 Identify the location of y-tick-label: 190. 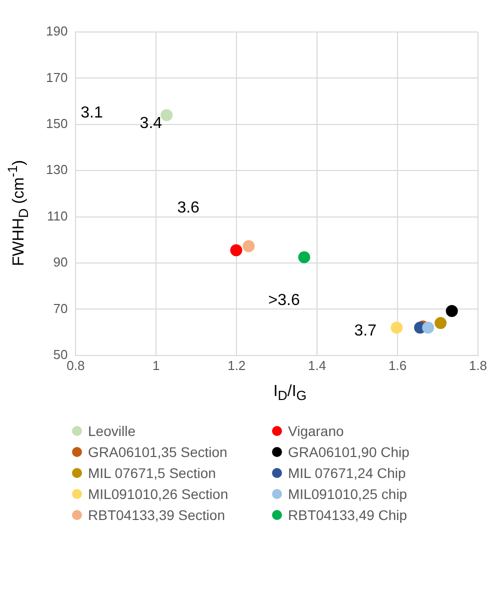
(57, 31).